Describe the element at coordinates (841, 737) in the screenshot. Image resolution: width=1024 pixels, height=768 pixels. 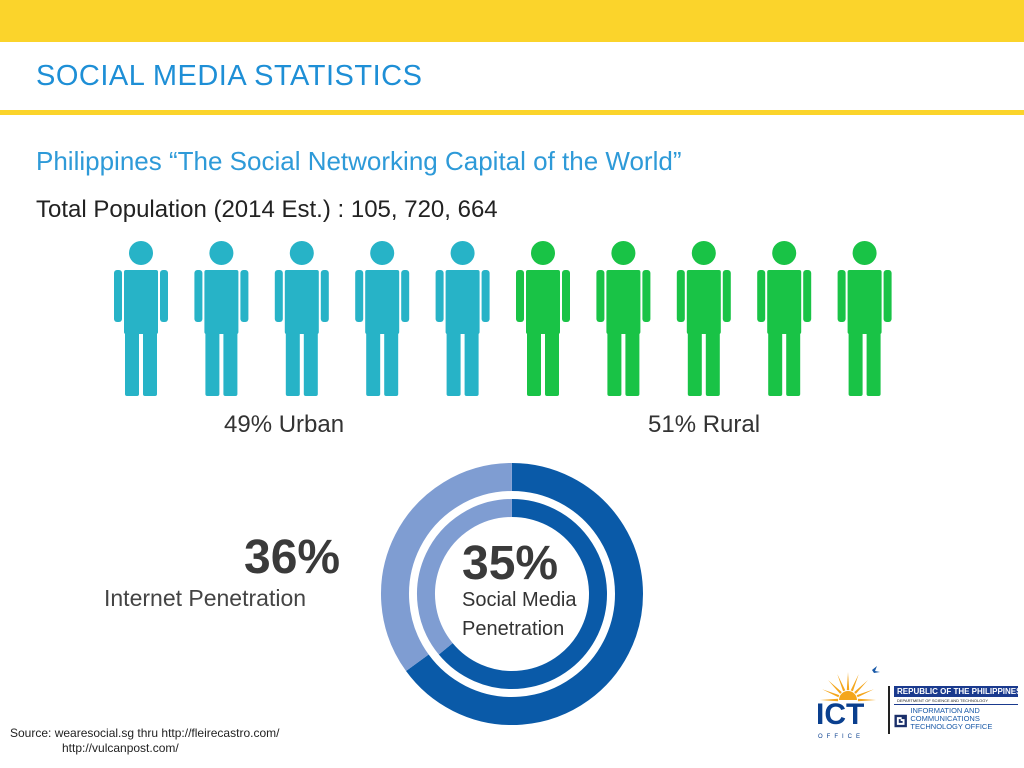
I see `svg-text: OFFICE` at that location.